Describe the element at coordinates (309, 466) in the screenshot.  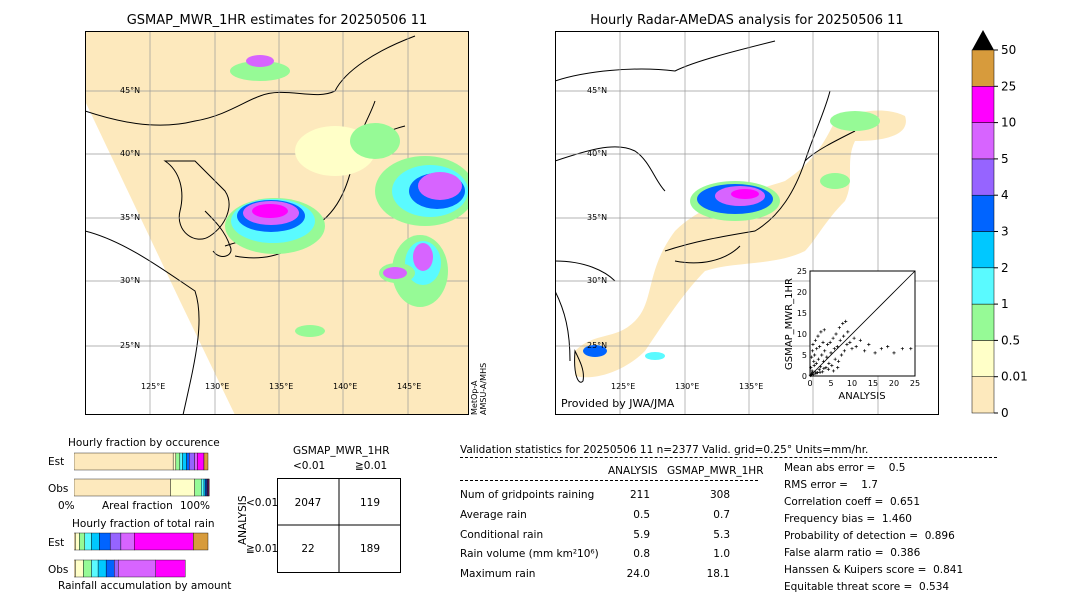
I see `contingency-col-lt: <0.01` at that location.